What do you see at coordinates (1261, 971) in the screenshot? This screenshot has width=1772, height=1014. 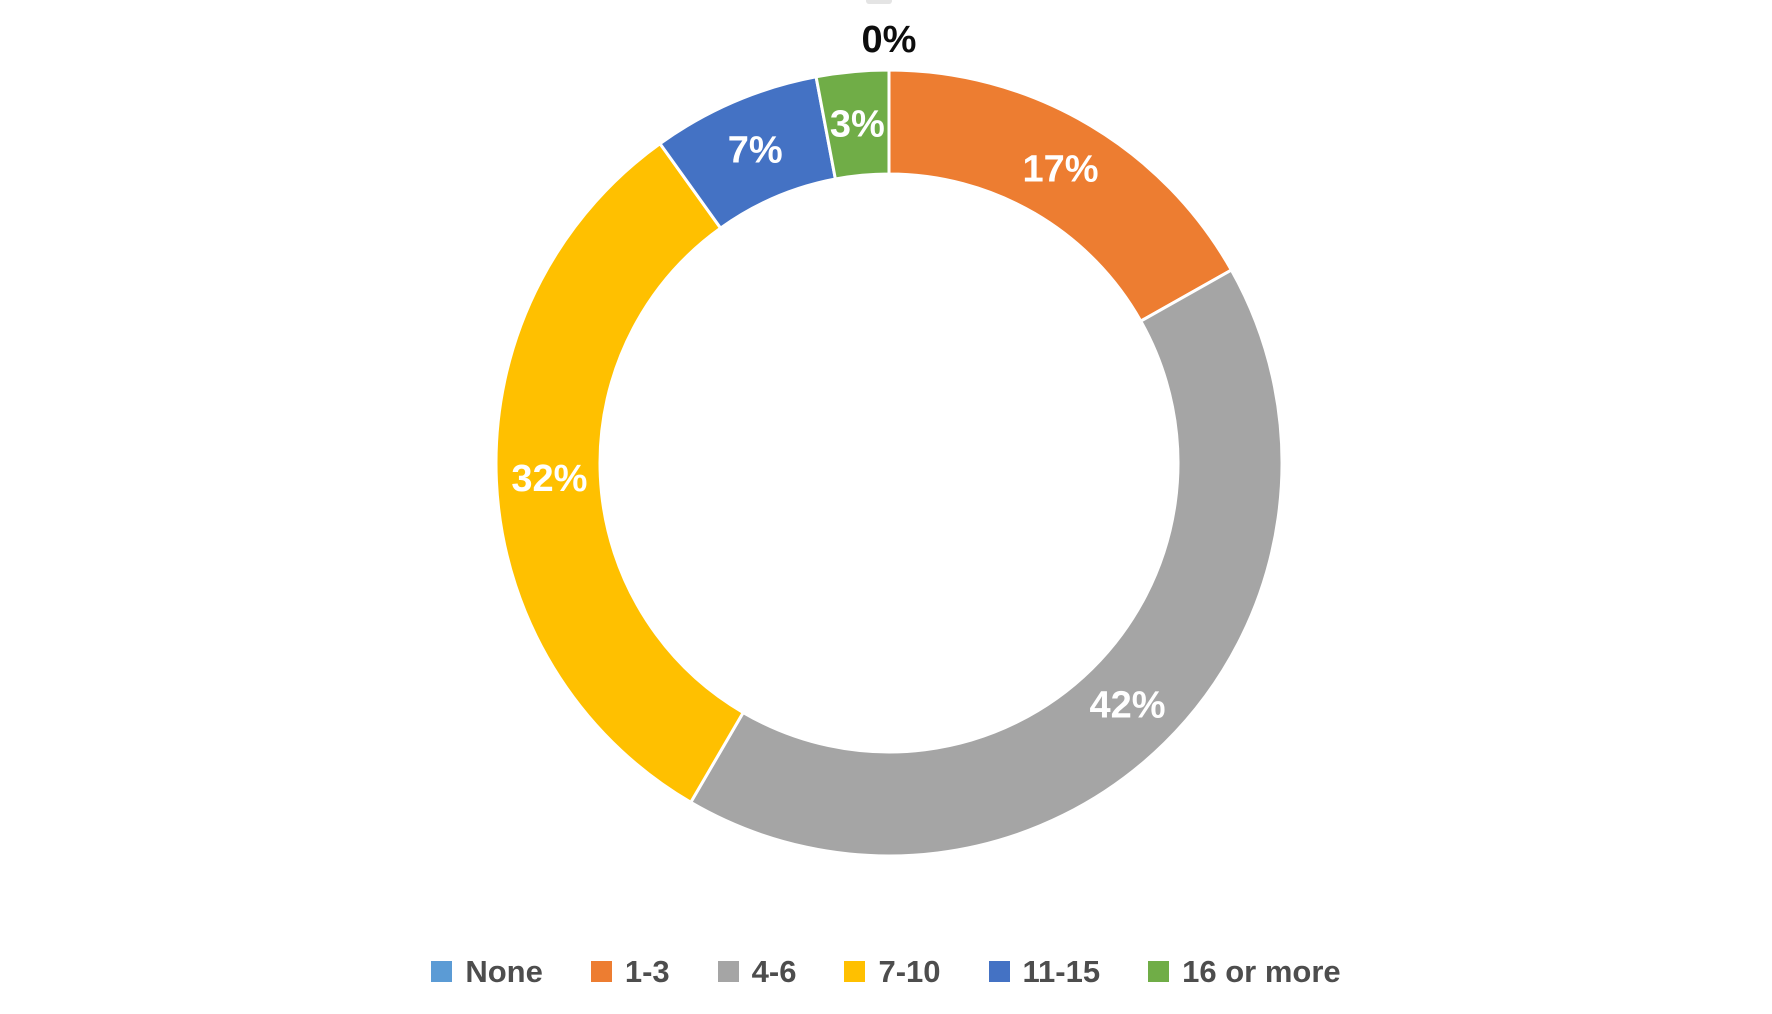 I see `legend-label: 16 or more` at bounding box center [1261, 971].